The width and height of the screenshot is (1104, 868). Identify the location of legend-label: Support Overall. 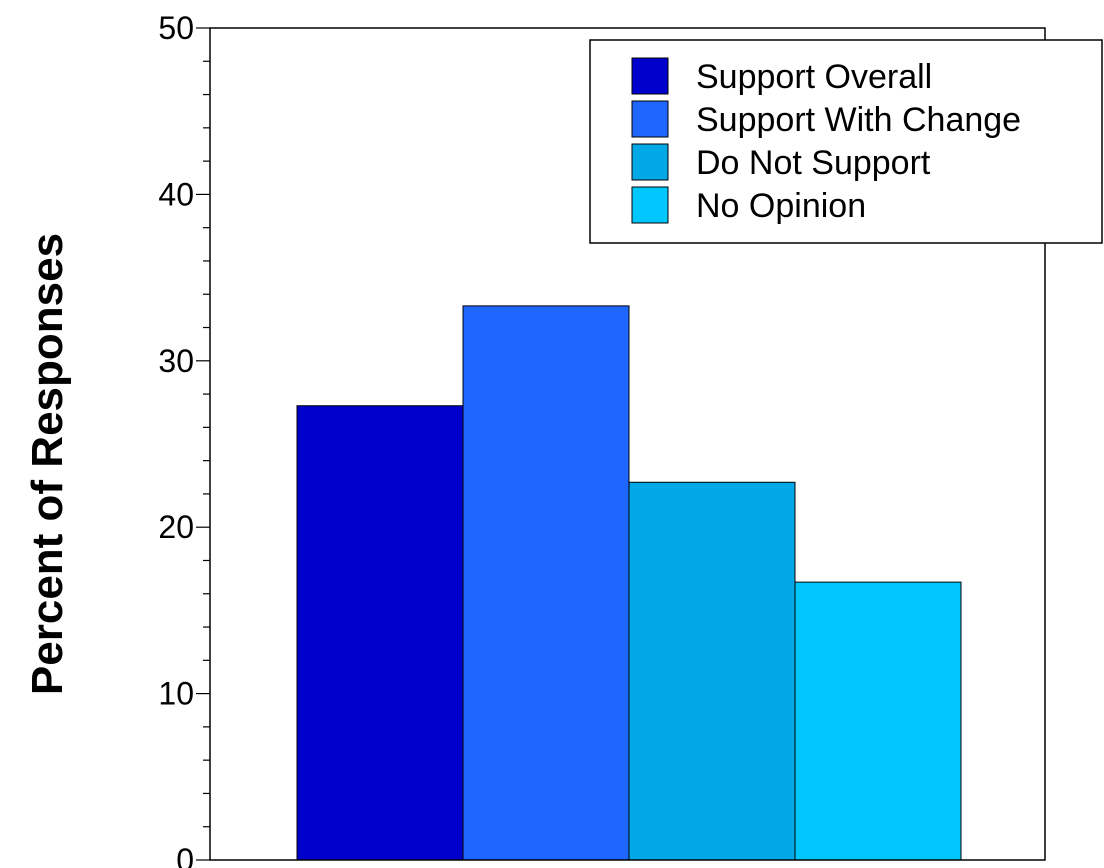
(814, 77).